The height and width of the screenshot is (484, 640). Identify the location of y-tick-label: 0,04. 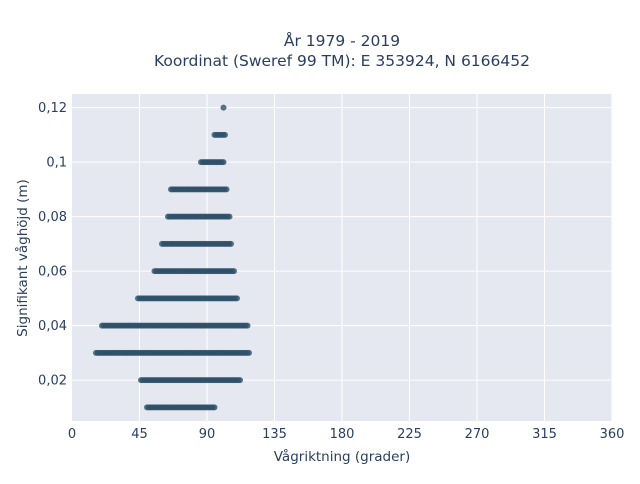
(52, 326).